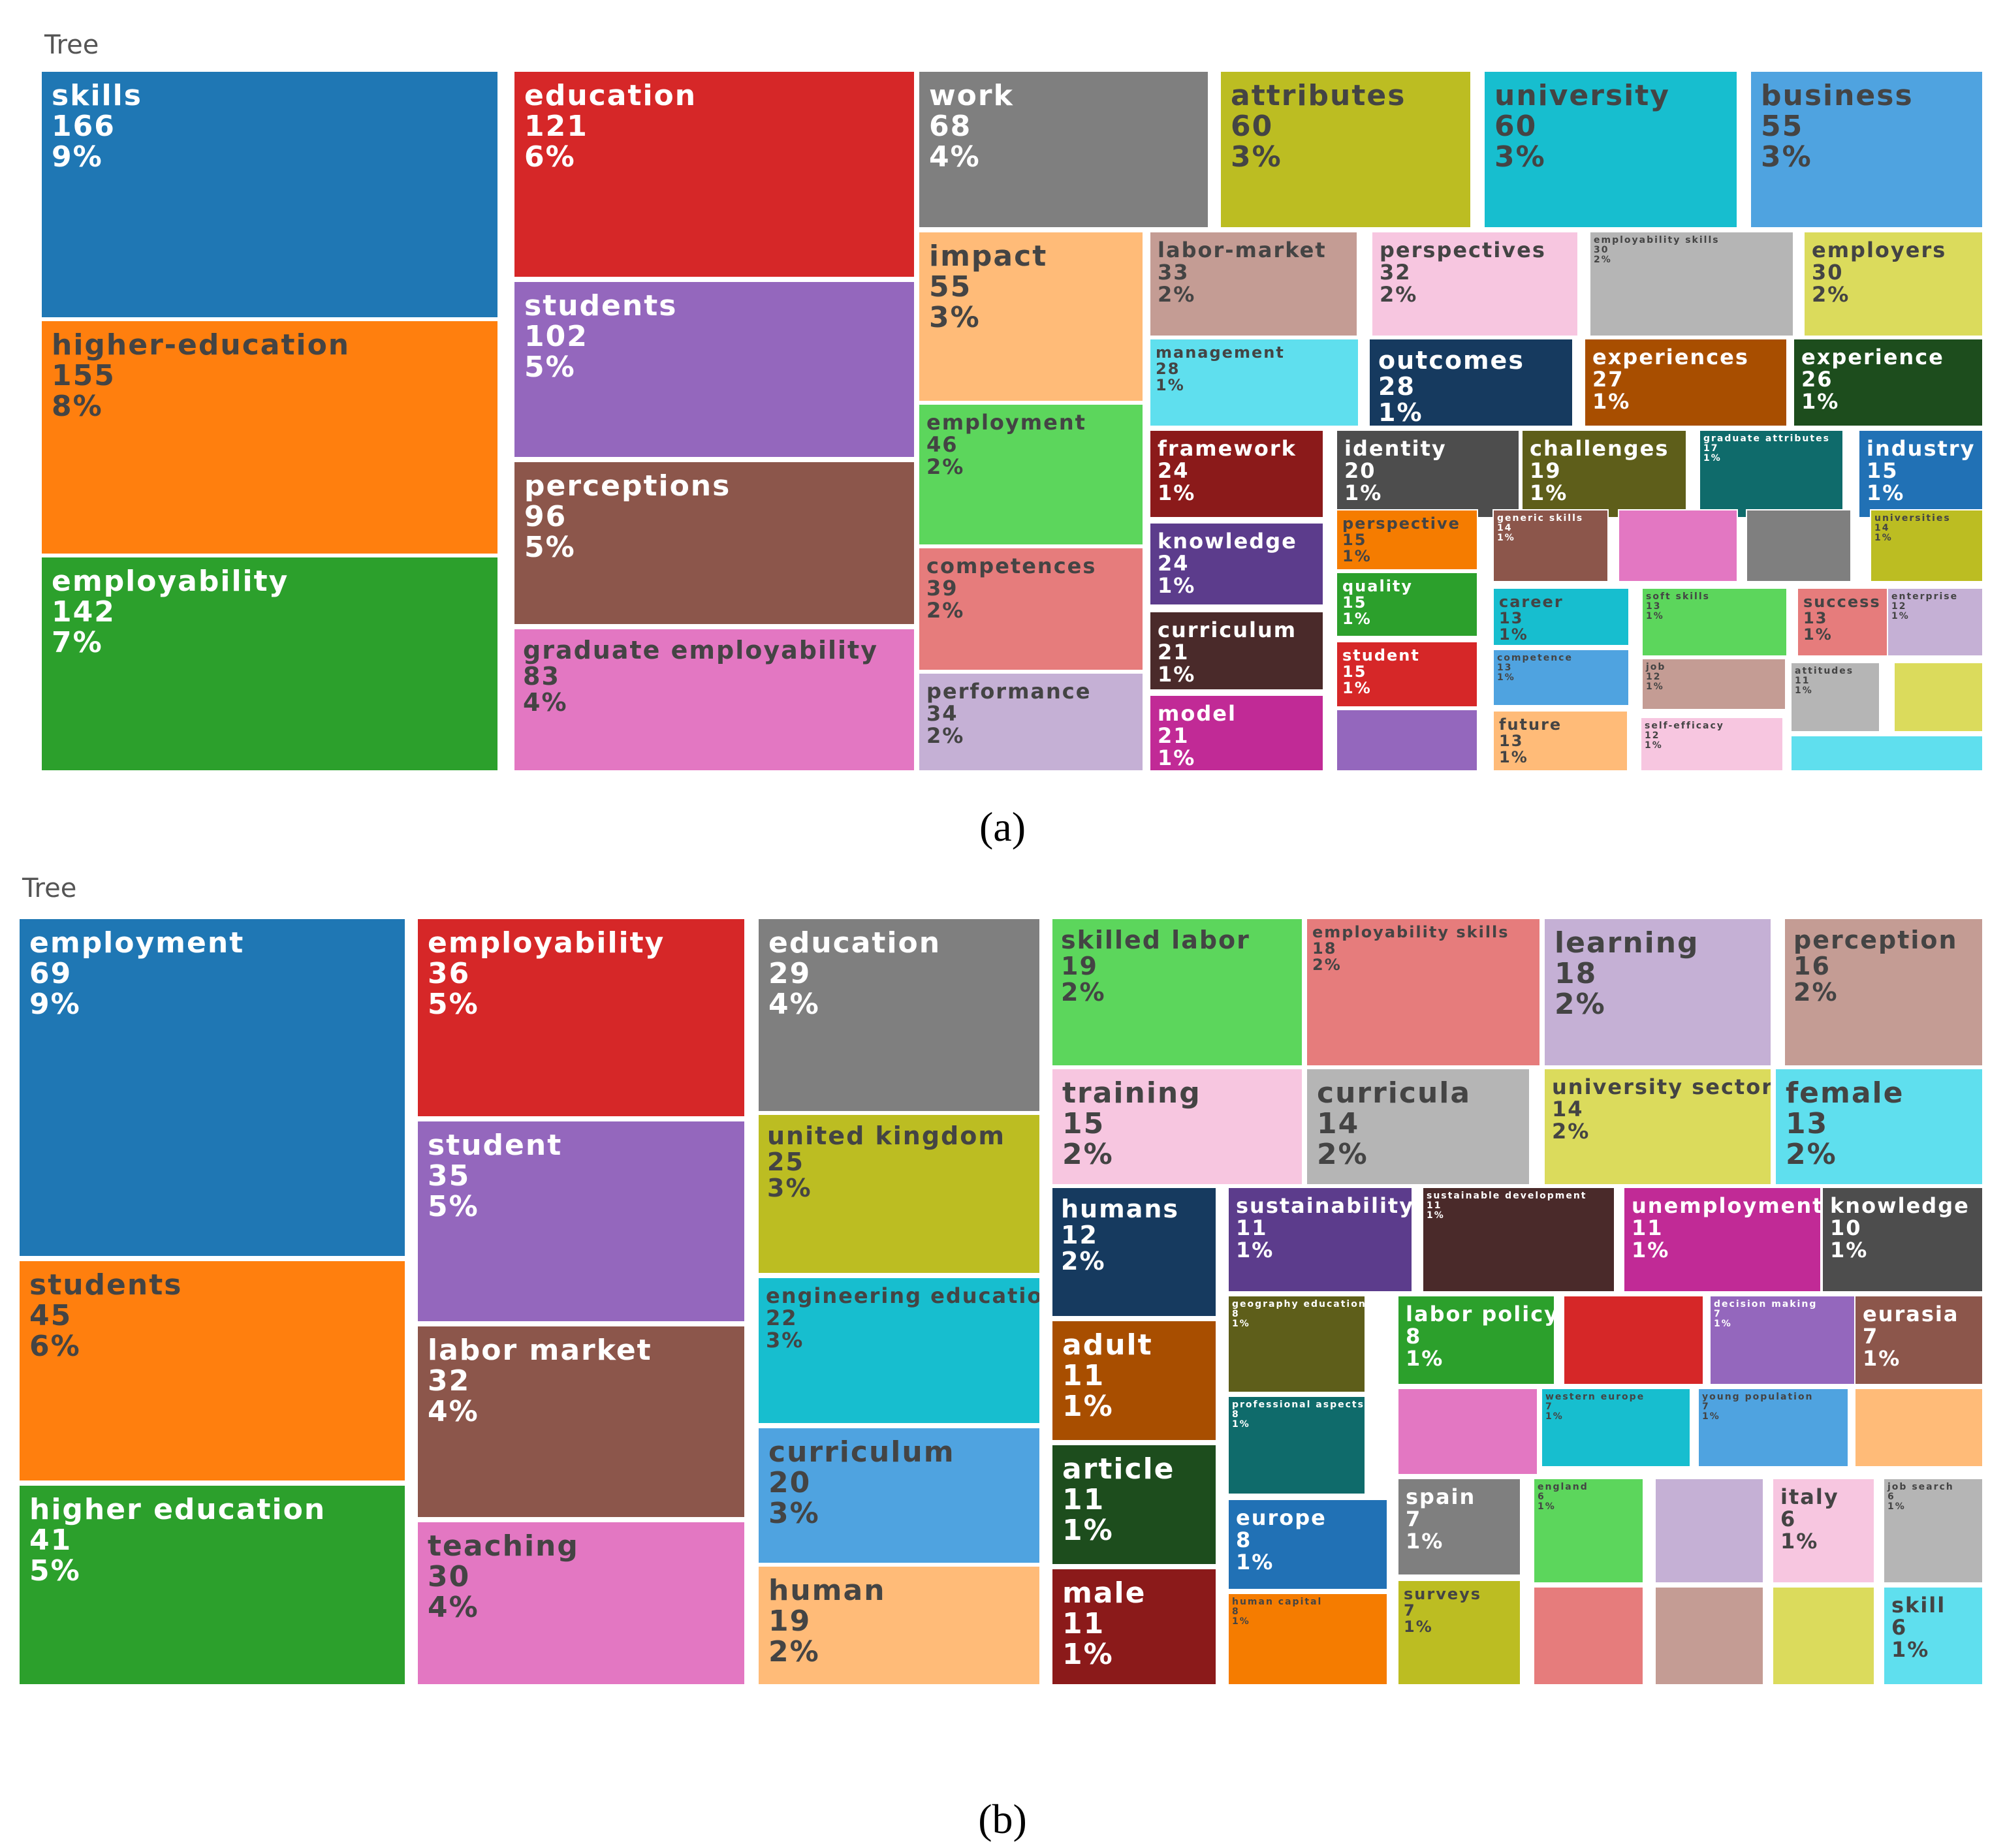  I want to click on treemap-b-tile: learning 18 2%, so click(1657, 993).